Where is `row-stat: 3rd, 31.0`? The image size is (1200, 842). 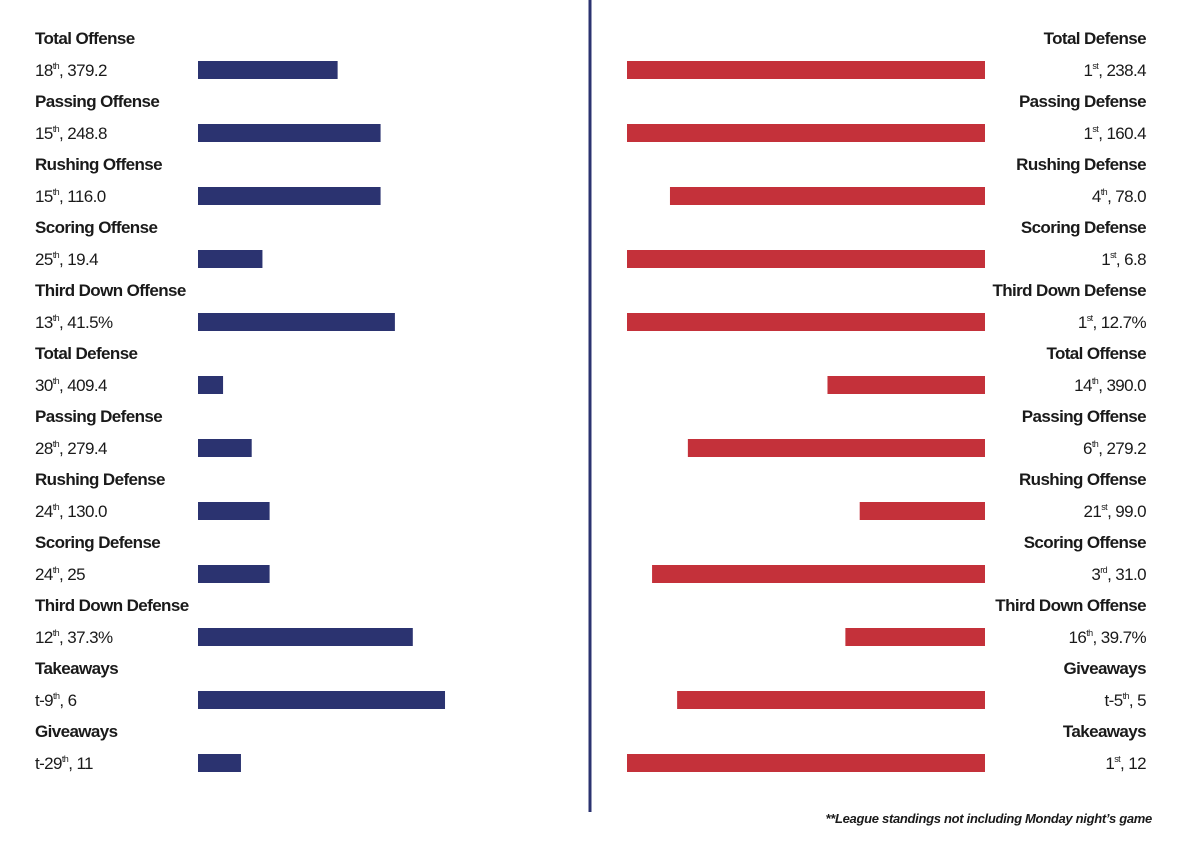 row-stat: 3rd, 31.0 is located at coordinates (1118, 574).